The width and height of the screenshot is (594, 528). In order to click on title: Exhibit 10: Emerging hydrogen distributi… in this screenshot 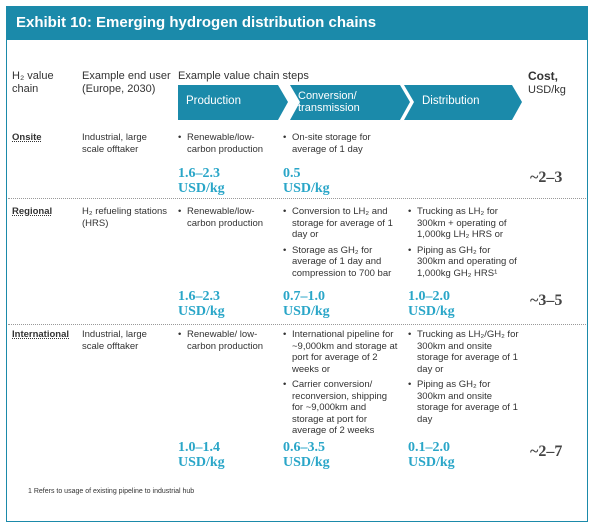, I will do `click(196, 22)`.